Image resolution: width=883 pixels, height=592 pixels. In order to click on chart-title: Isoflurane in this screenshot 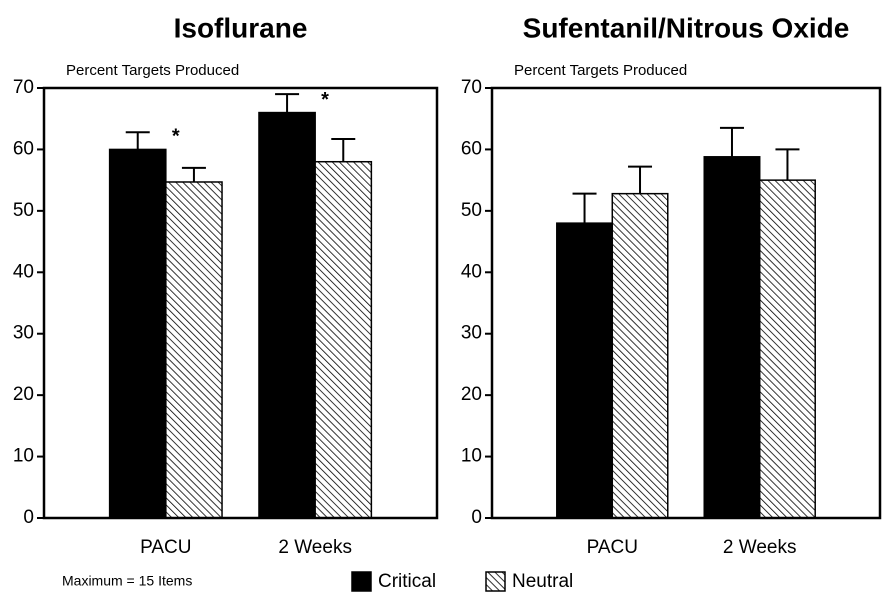, I will do `click(241, 27)`.